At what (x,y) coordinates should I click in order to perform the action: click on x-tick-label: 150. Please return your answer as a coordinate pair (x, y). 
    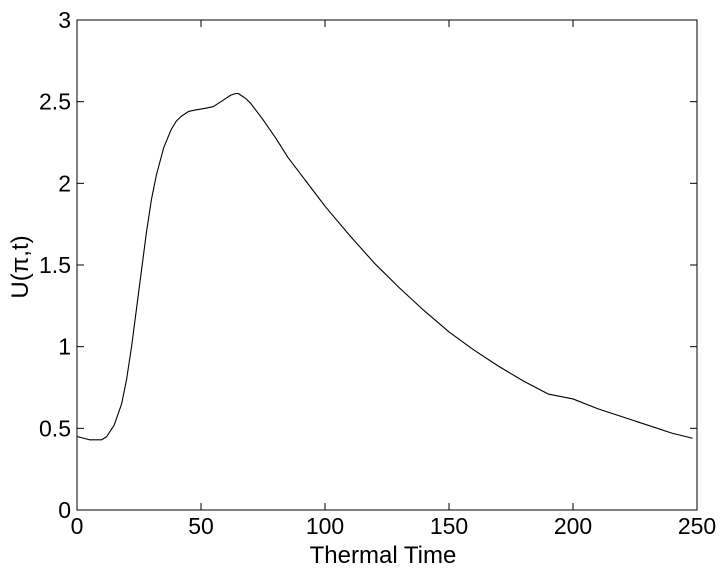
    Looking at the image, I should click on (449, 526).